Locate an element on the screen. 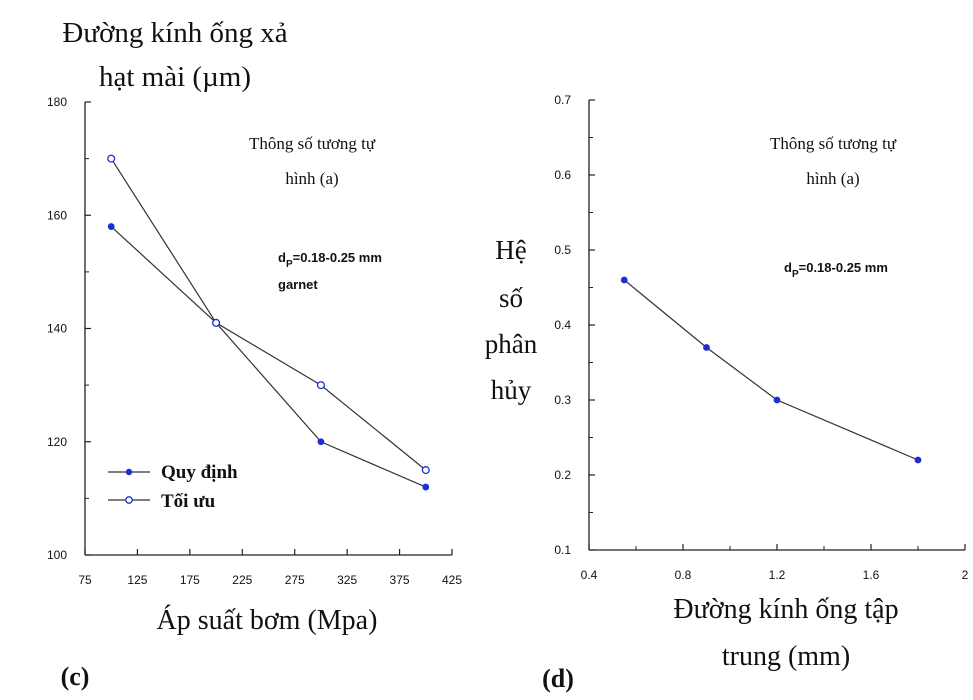 This screenshot has height=700, width=973. chart-d-ytick-label: 0.4 is located at coordinates (562, 325).